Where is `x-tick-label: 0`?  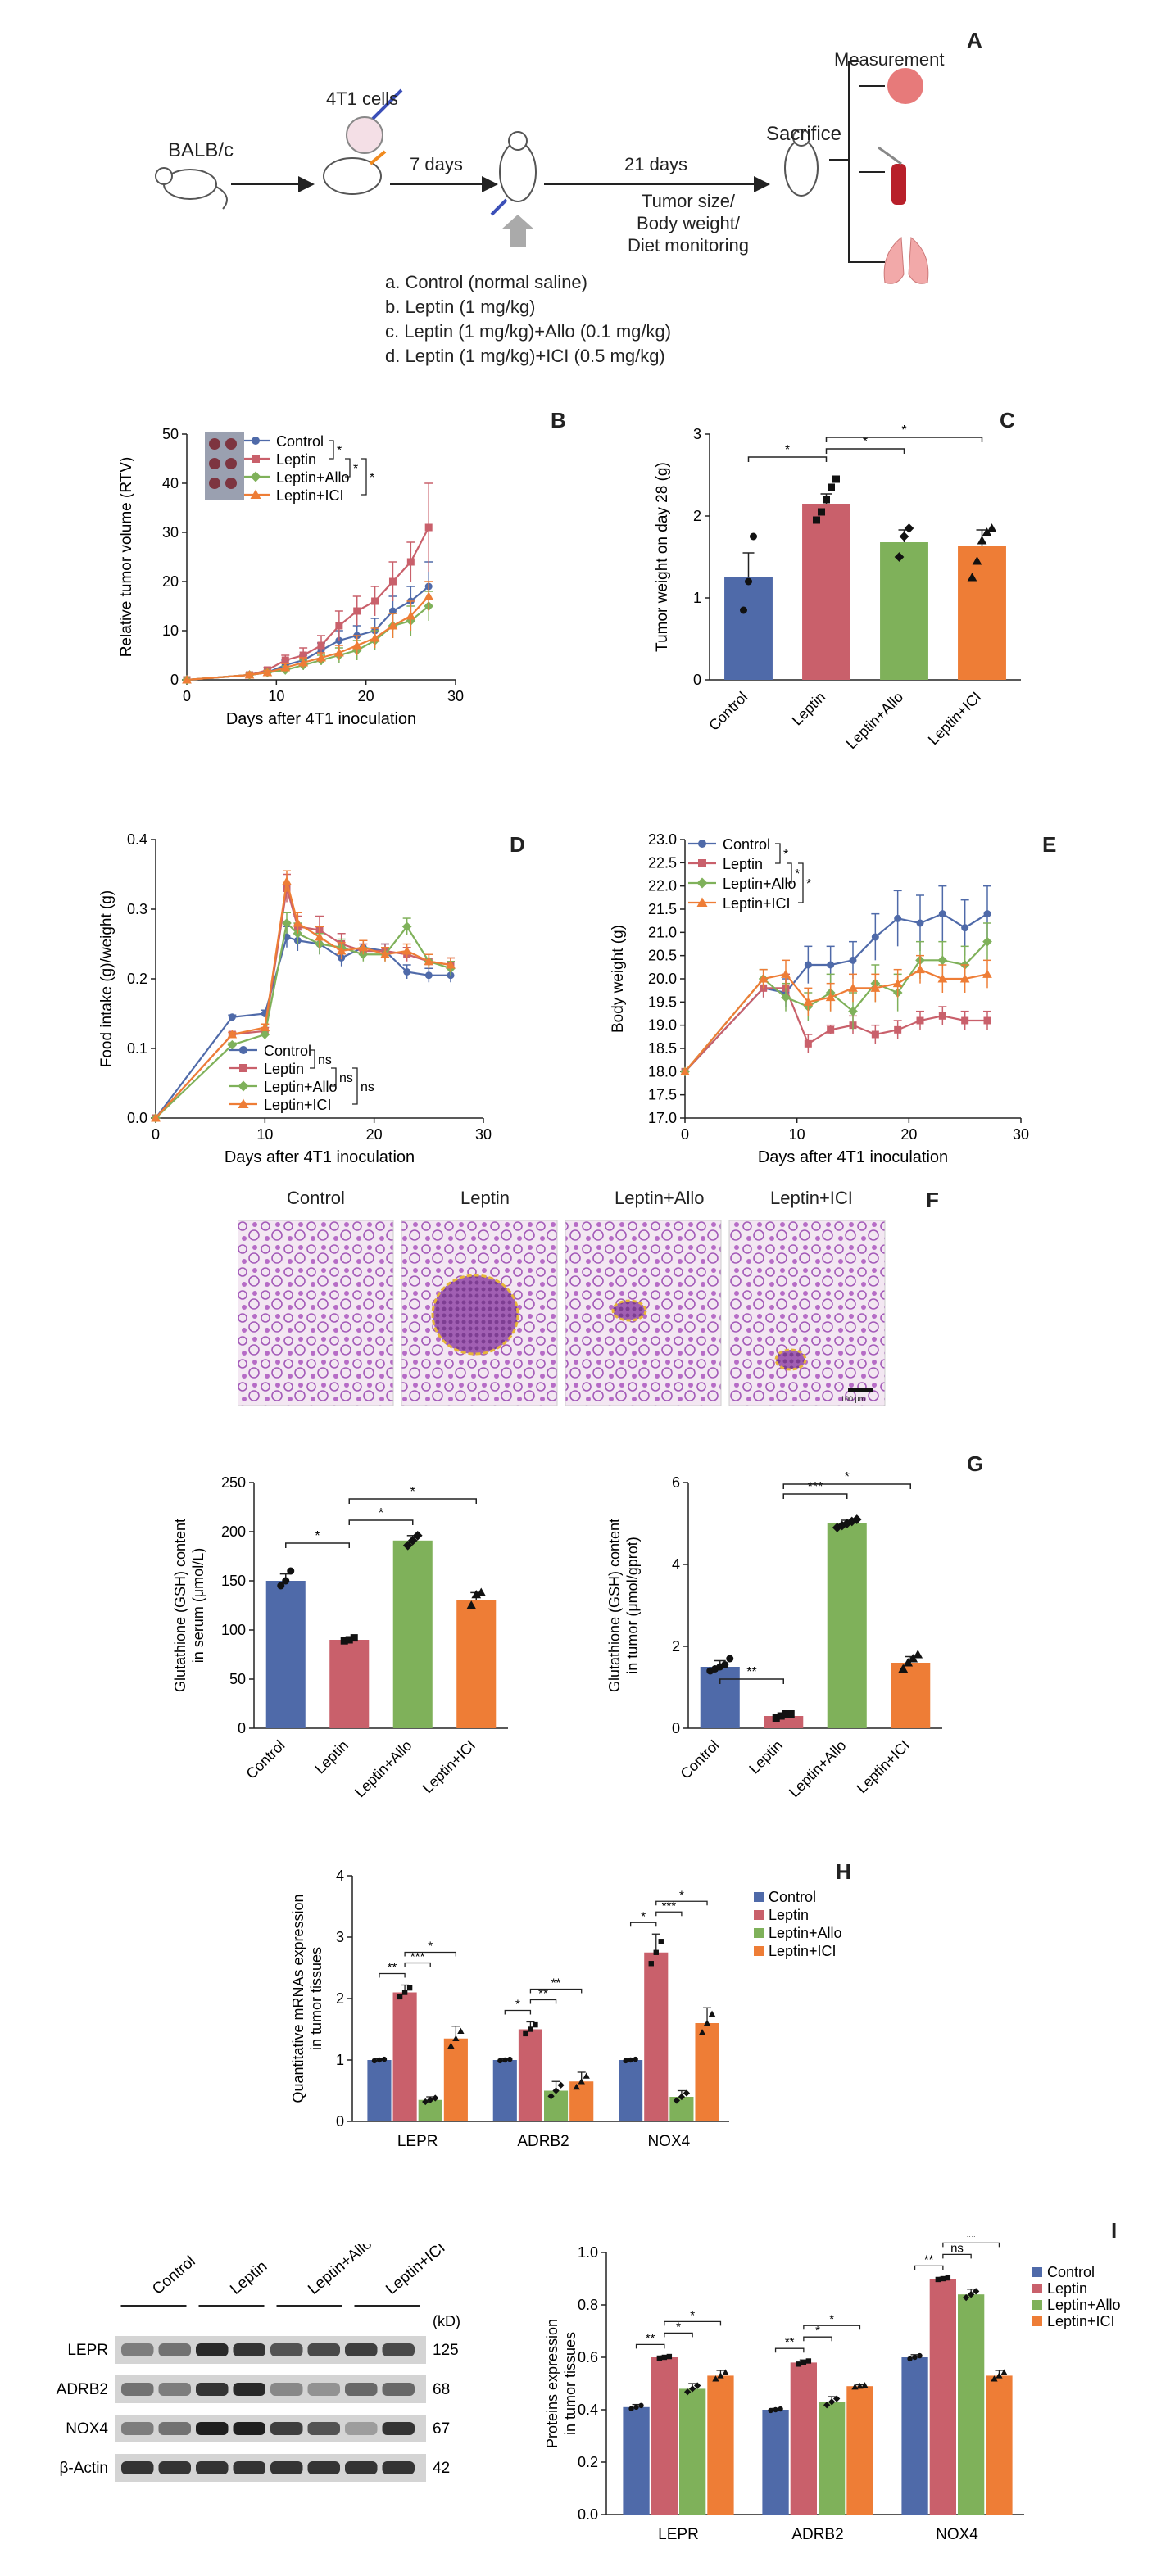
x-tick-label: 0 is located at coordinates (187, 696).